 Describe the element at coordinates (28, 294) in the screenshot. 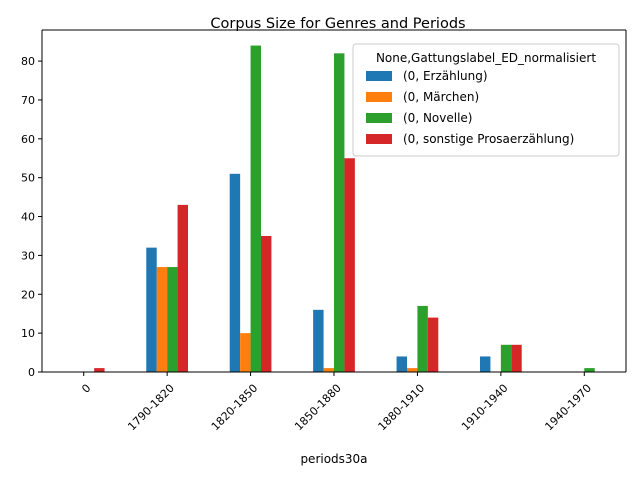

I see `y-tick-label: 20` at that location.